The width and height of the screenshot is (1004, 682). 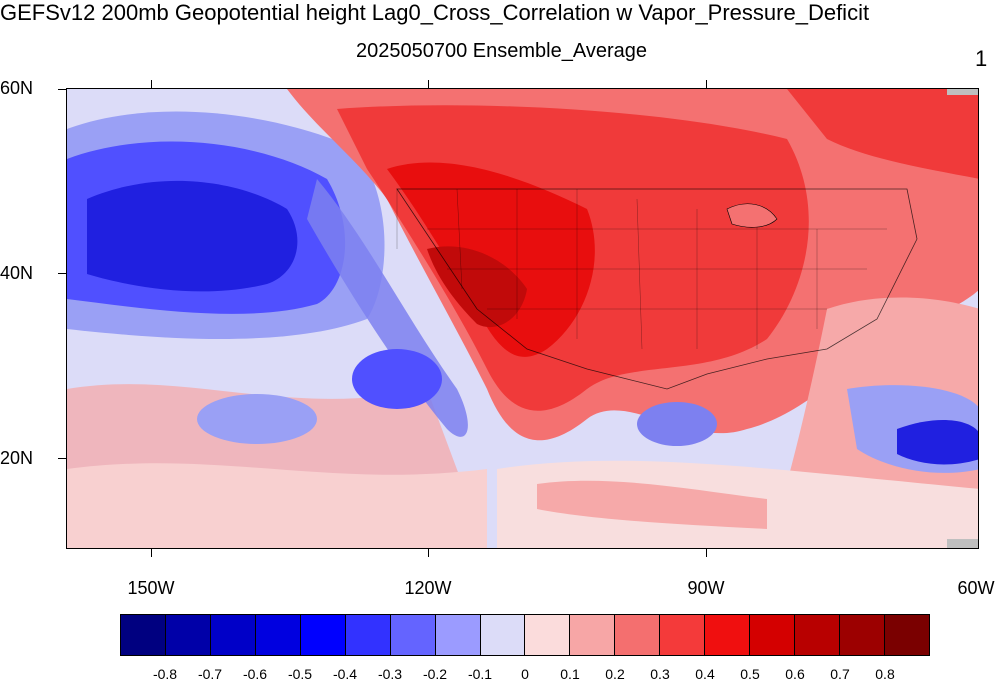 What do you see at coordinates (705, 674) in the screenshot?
I see `colorbar-label: 0.4` at bounding box center [705, 674].